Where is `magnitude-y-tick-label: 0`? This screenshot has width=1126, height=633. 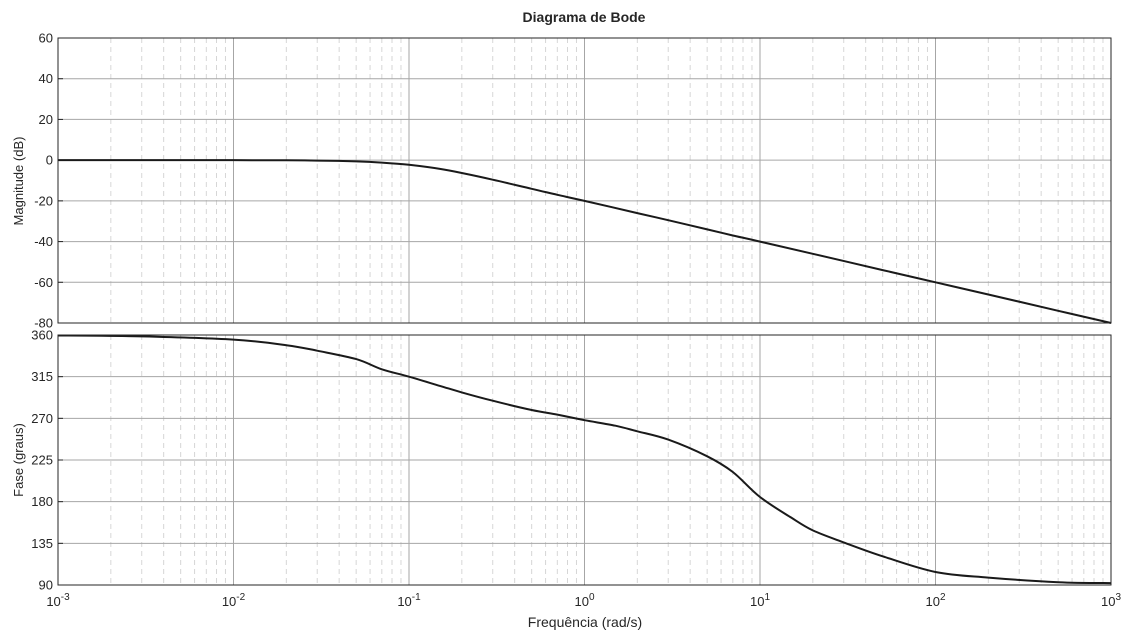 magnitude-y-tick-label: 0 is located at coordinates (49, 160).